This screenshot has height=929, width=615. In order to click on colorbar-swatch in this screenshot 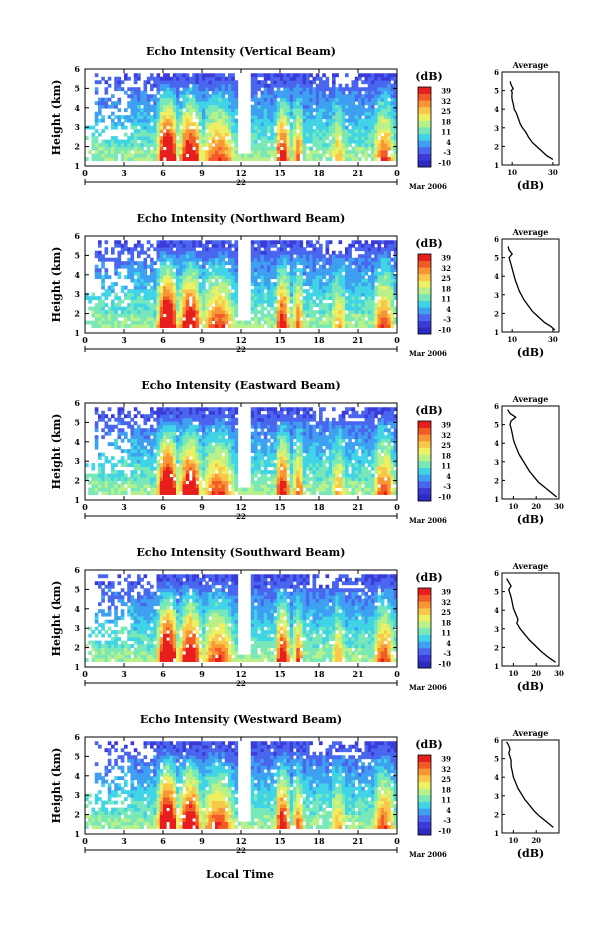, I will do `click(424, 297)`.